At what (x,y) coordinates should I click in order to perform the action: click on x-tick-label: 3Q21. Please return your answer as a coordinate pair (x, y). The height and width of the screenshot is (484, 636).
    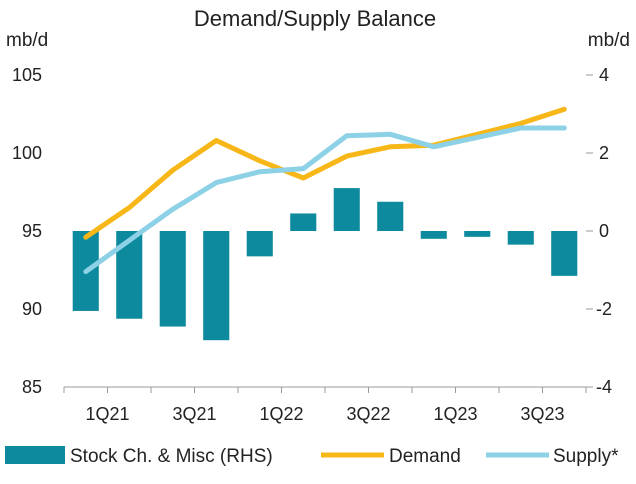
    Looking at the image, I should click on (194, 414).